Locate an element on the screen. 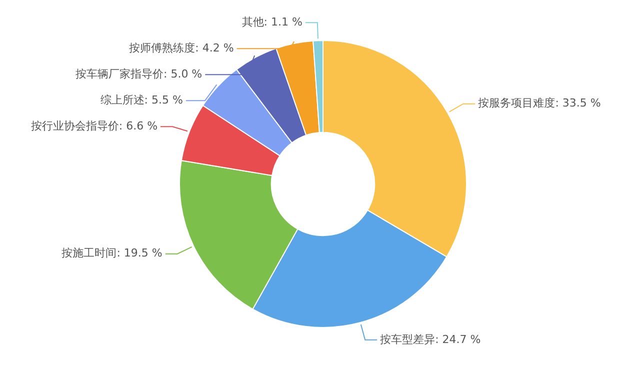  slice-label: 按师傅熟练度: 4.2 % is located at coordinates (181, 47).